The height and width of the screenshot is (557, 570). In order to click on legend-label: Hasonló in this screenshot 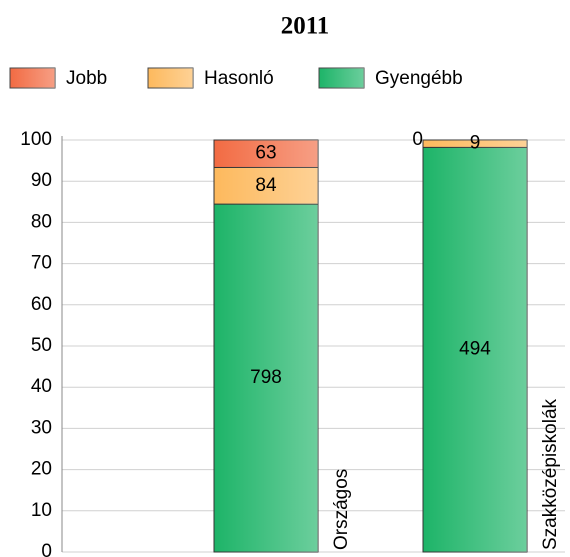, I will do `click(239, 78)`.